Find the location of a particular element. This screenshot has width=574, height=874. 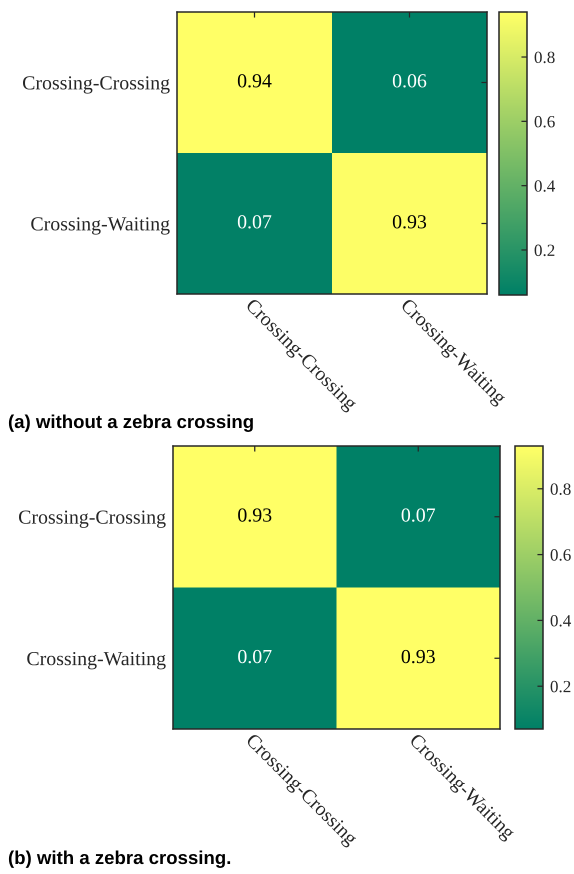

data-label: 0.06 is located at coordinates (409, 81).